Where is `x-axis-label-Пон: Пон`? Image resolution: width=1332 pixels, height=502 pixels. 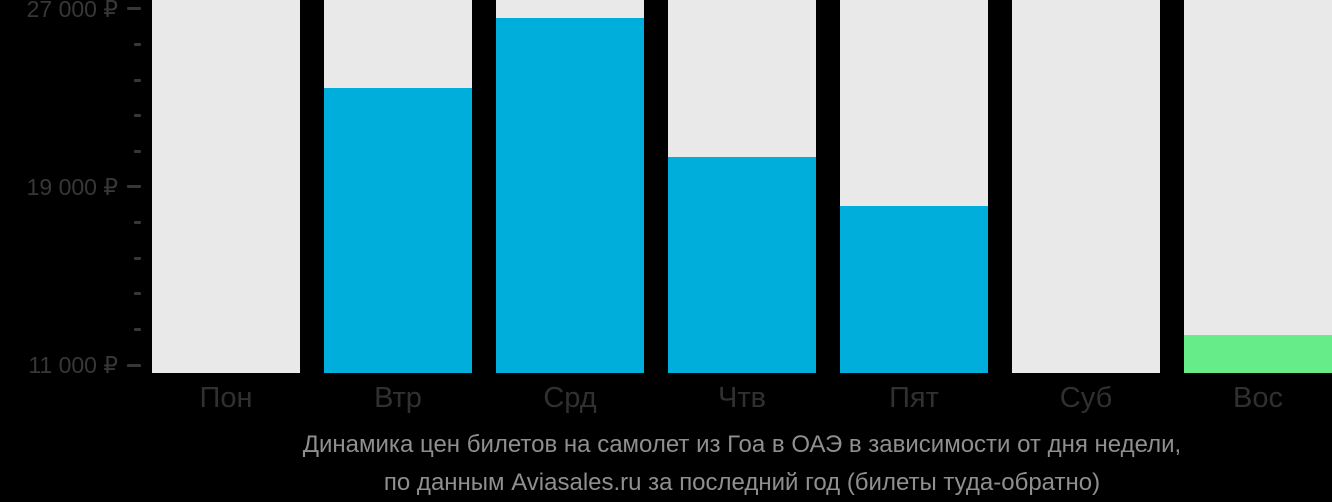
x-axis-label-Пон: Пон is located at coordinates (226, 398).